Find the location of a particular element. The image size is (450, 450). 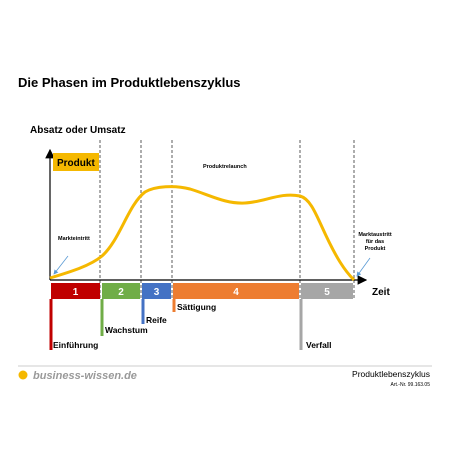

brand-dot is located at coordinates (23, 375).